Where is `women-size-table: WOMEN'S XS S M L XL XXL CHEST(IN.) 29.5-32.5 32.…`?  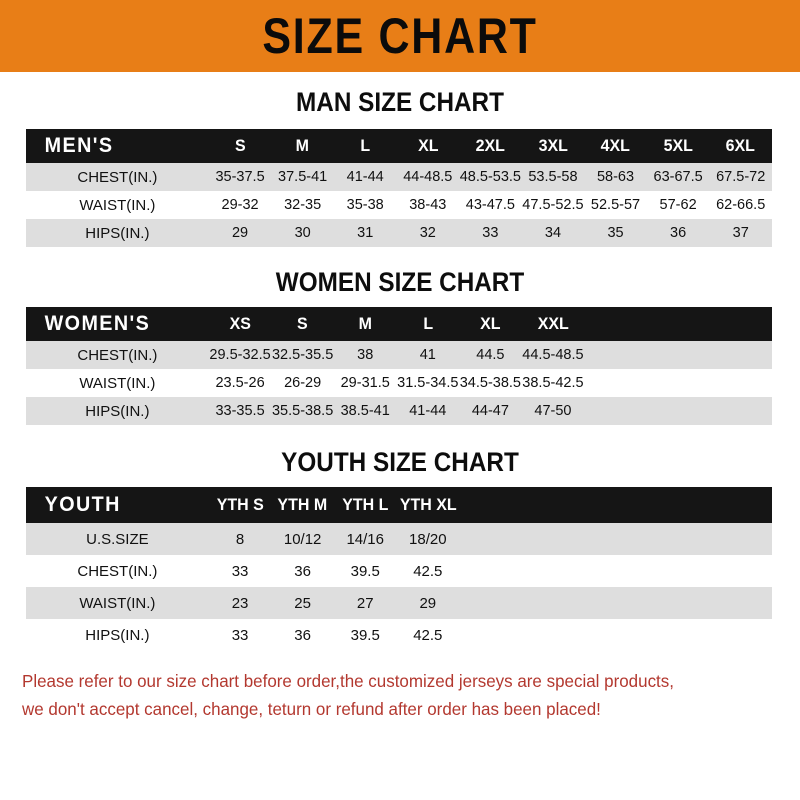
women-size-table: WOMEN'S XS S M L XL XXL CHEST(IN.) 29.5-32.5 32.… is located at coordinates (399, 366).